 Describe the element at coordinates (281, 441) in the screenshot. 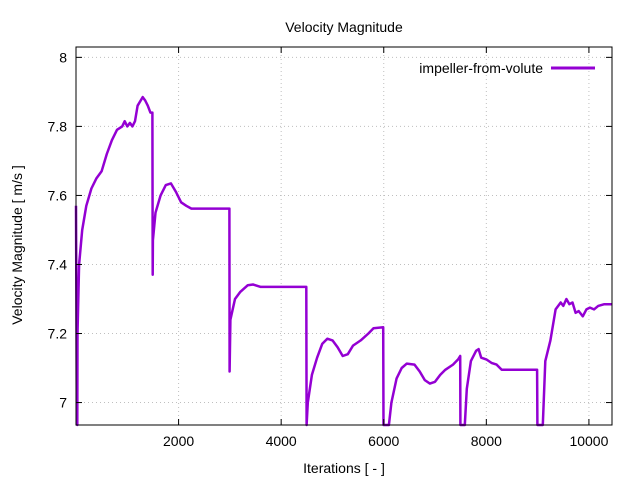

I see `x-tick-label: 4000` at that location.